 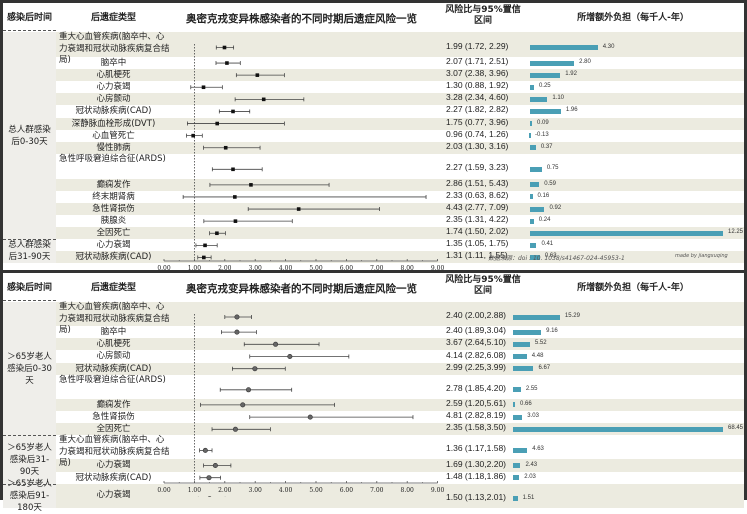 I want to click on x-tick-label: 6.00, so click(x=346, y=490).